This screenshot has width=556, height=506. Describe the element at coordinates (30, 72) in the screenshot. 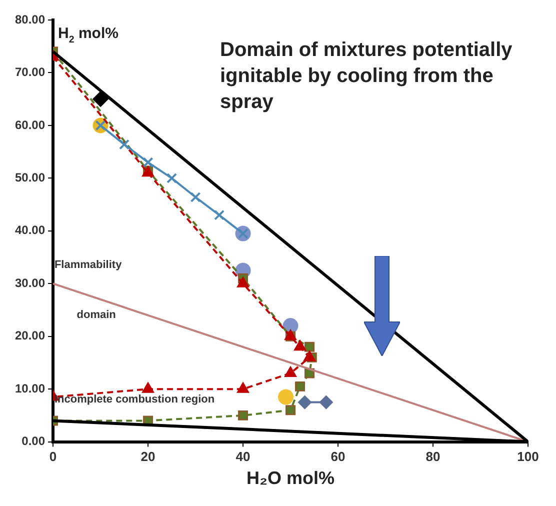

I see `y-tick-label: 70.00` at that location.